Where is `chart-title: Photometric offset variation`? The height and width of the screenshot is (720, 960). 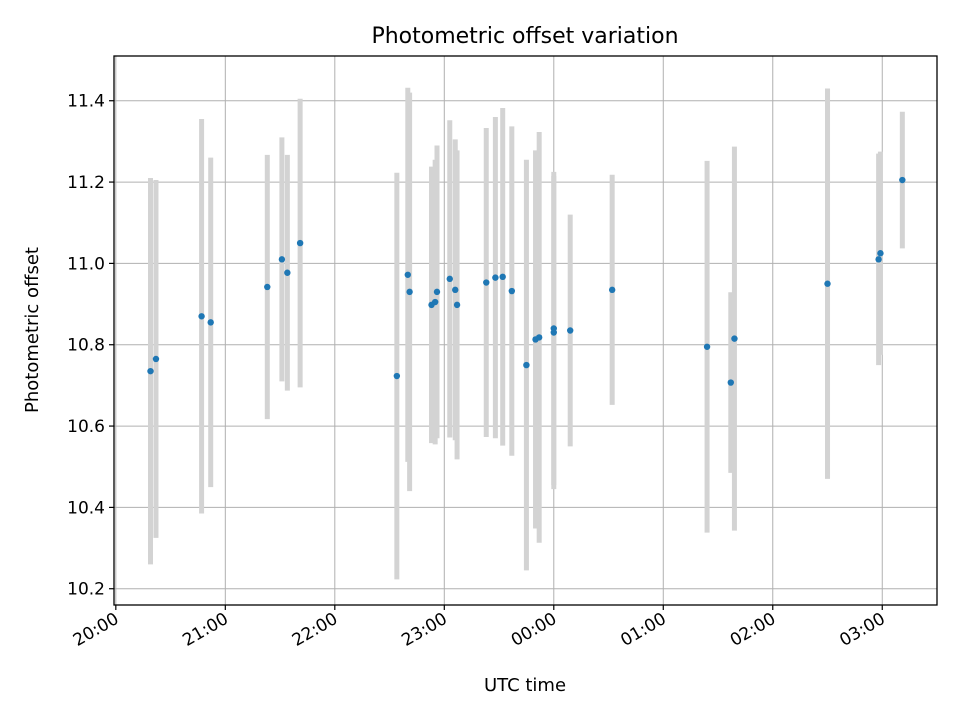 chart-title: Photometric offset variation is located at coordinates (524, 36).